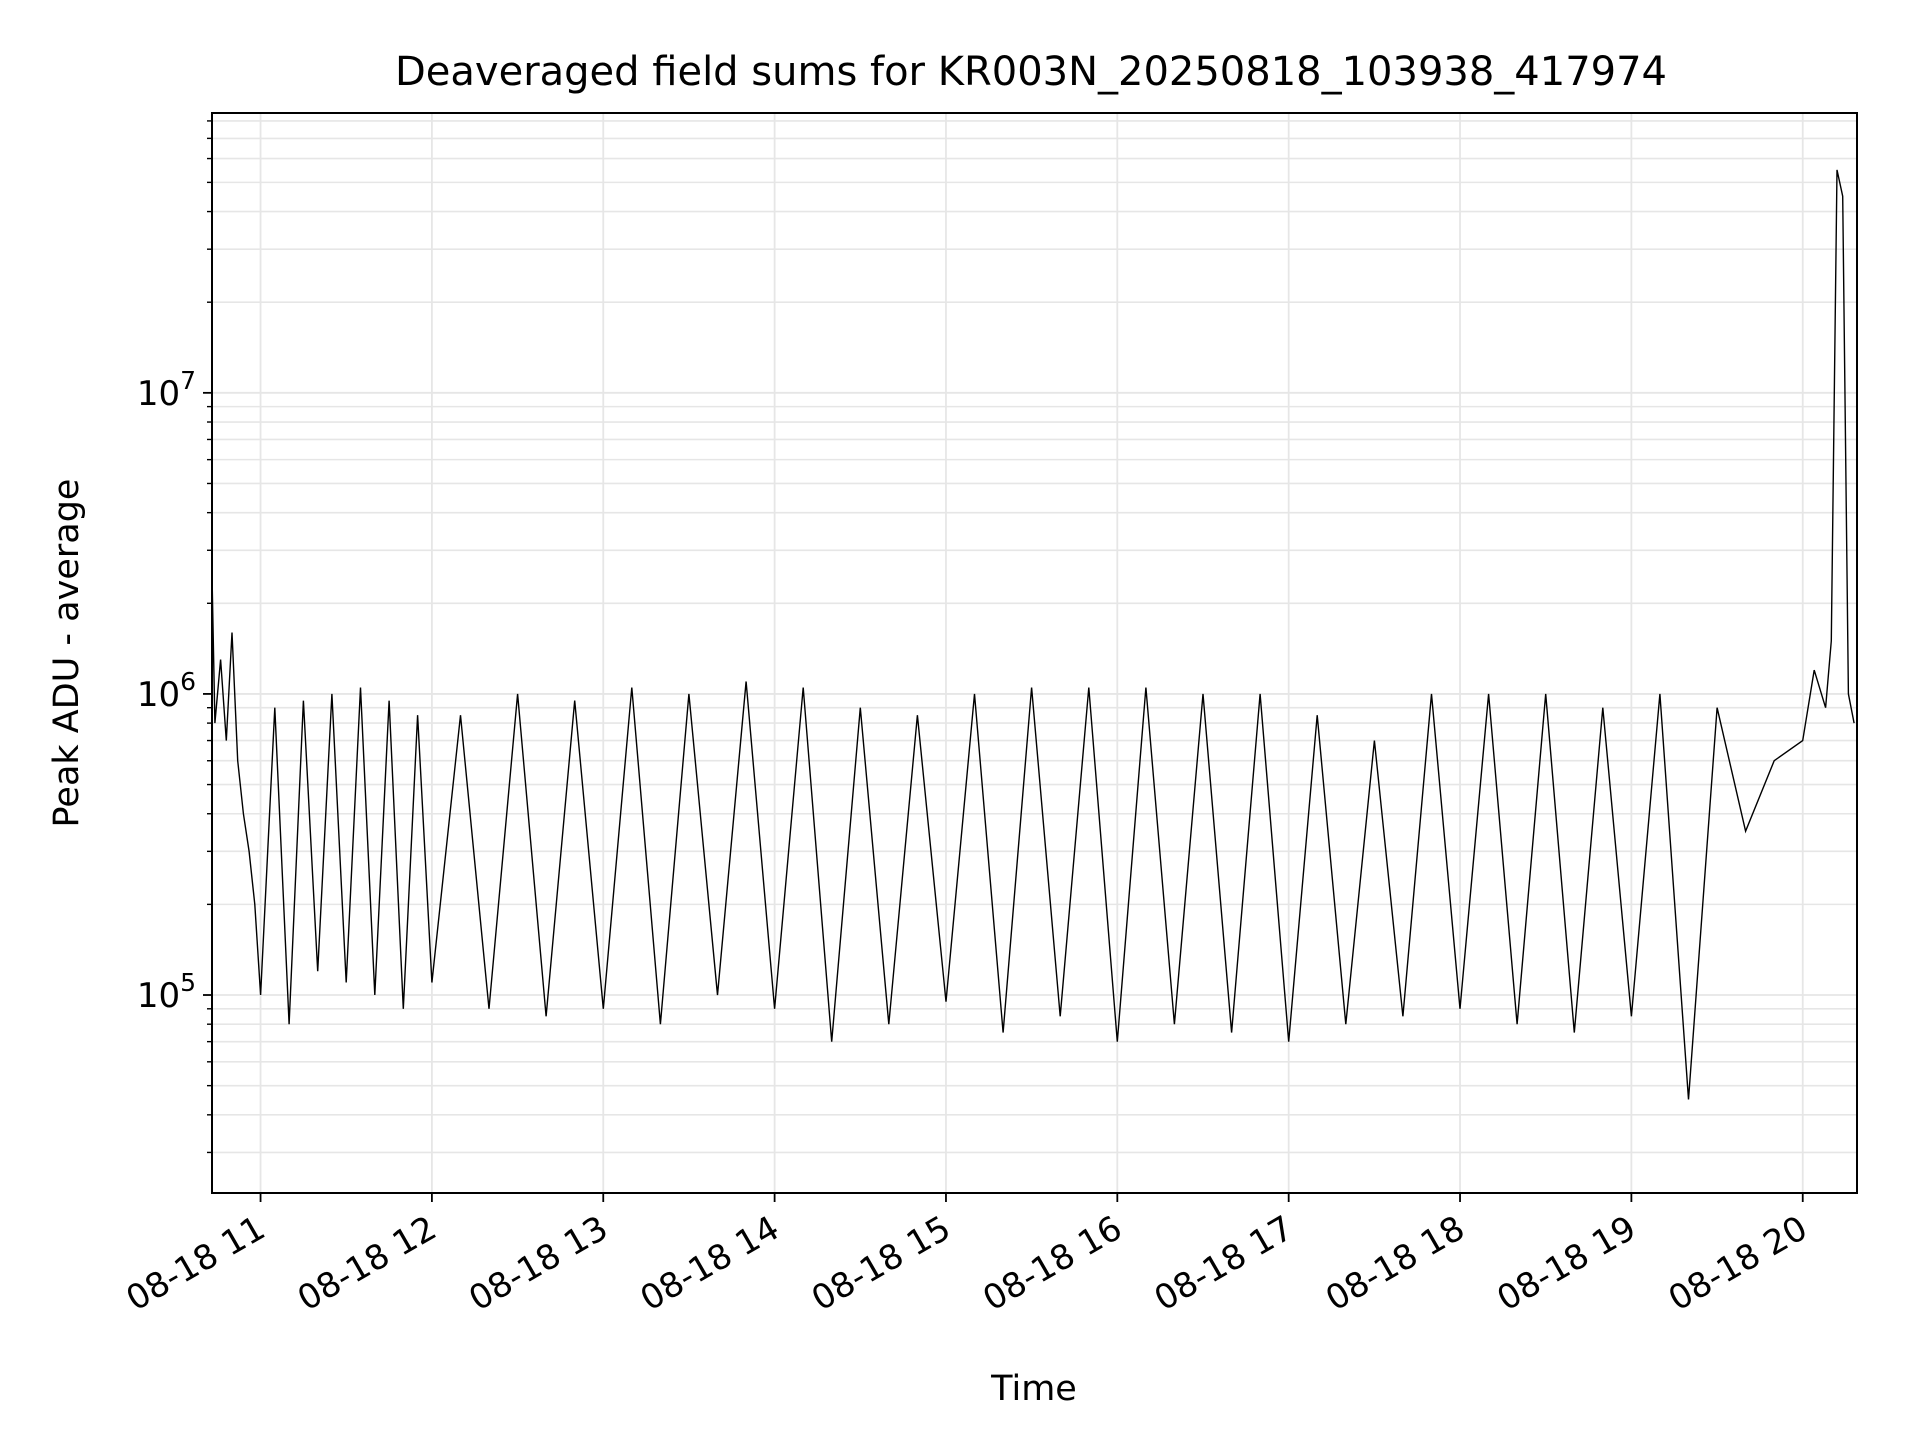 Image resolution: width=1920 pixels, height=1440 pixels. Describe the element at coordinates (166, 390) in the screenshot. I see `y-tick-label: 10⁷` at that location.